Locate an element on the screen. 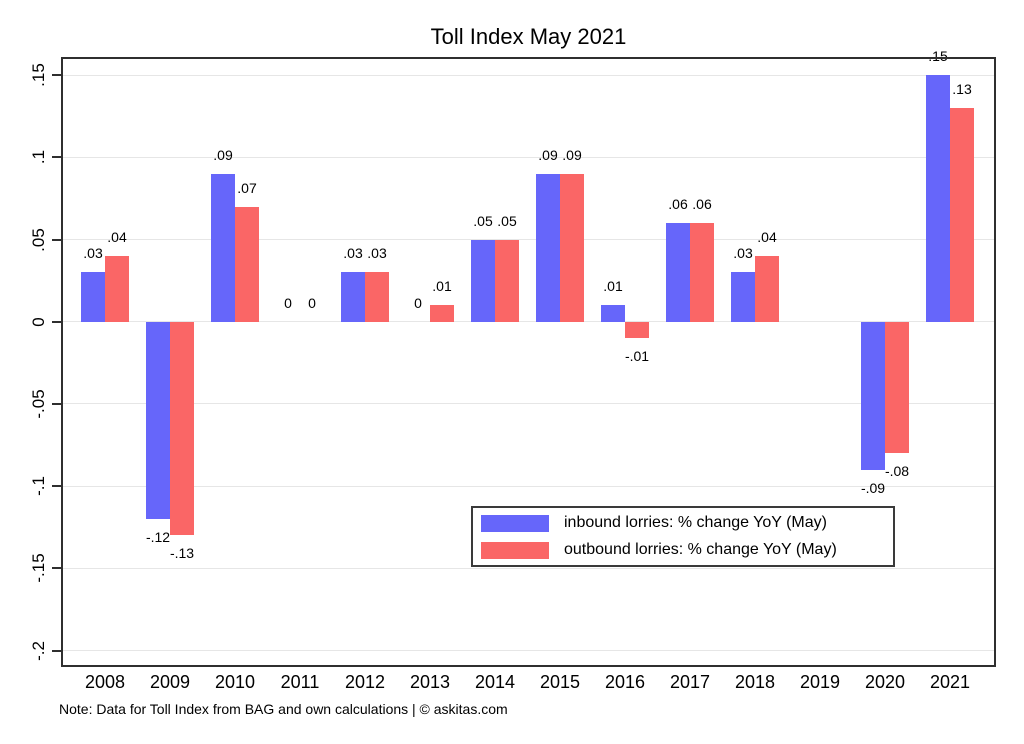 The width and height of the screenshot is (1024, 744). legend-label-inbound: inbound lorries: % change YoY (May) is located at coordinates (695, 522).